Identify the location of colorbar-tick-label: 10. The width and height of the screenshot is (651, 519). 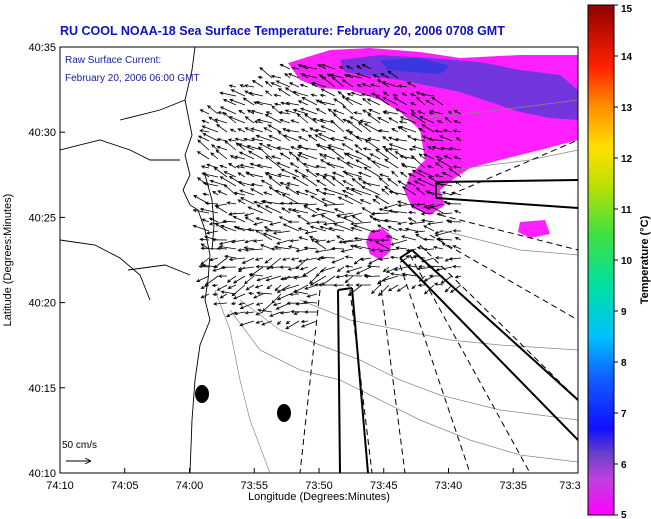
(627, 261).